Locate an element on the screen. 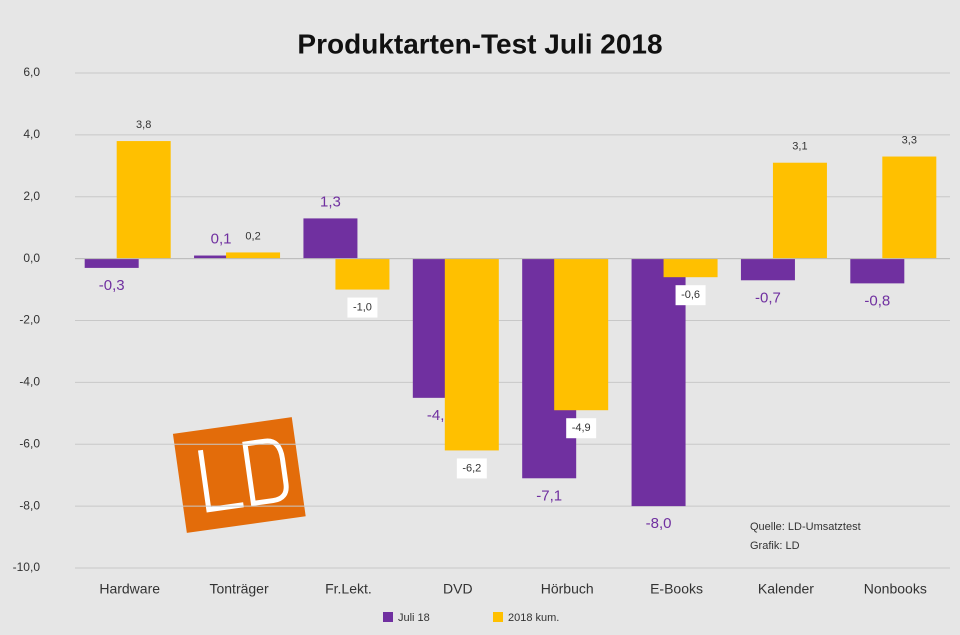 The image size is (960, 635). value-label: -0,3 is located at coordinates (112, 285).